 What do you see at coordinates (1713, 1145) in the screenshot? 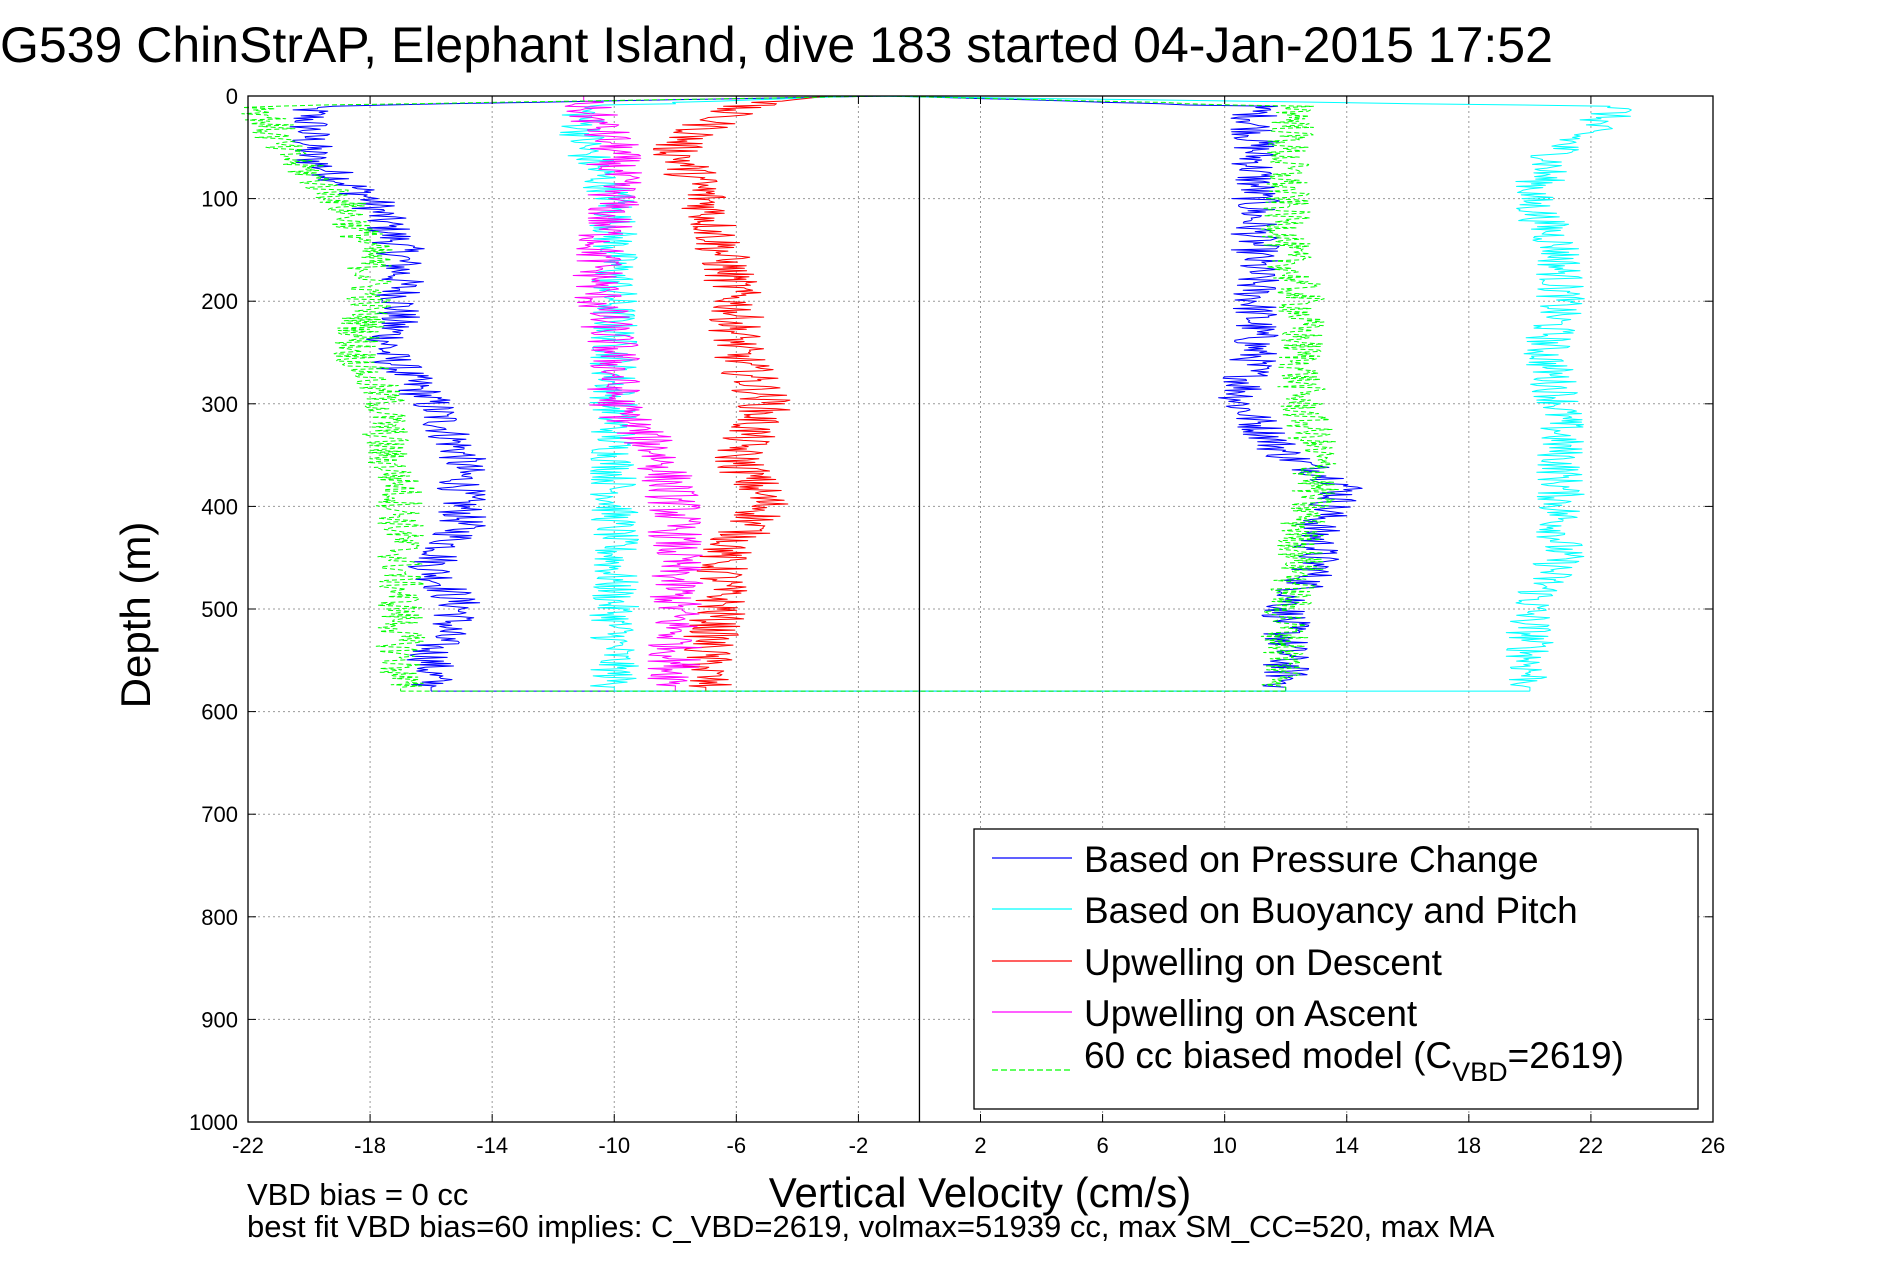
I see `x-tick-label: 26` at bounding box center [1713, 1145].